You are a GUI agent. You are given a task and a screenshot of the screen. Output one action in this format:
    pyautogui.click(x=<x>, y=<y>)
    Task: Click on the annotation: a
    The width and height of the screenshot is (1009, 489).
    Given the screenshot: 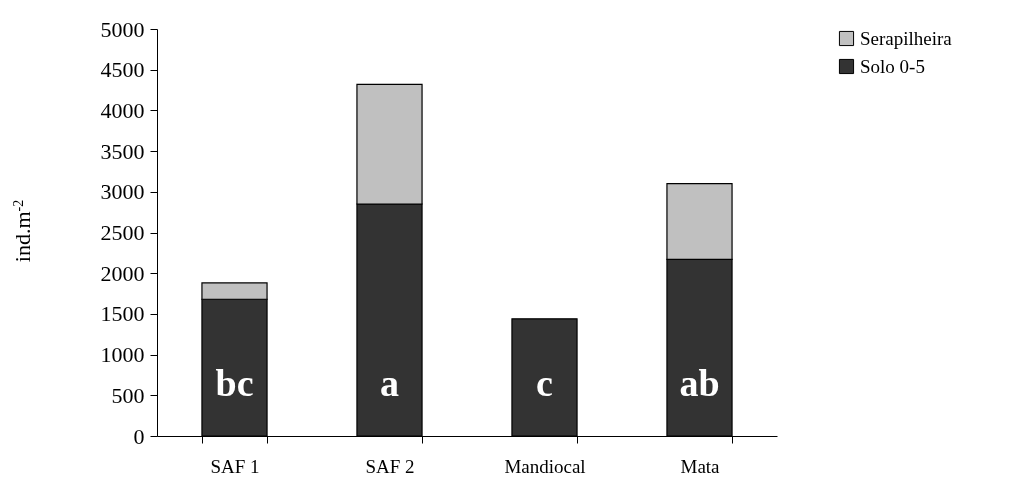 What is the action you would take?
    pyautogui.click(x=389, y=383)
    